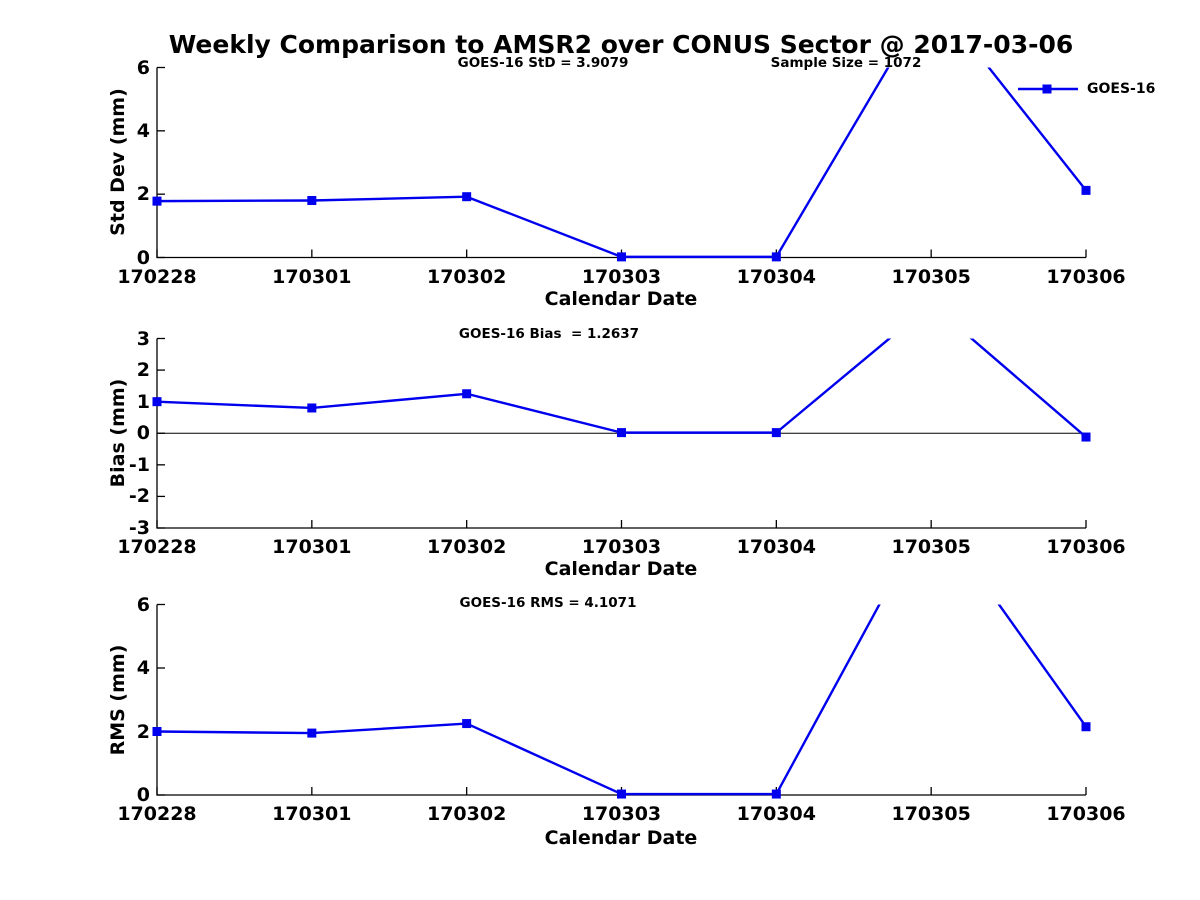  Describe the element at coordinates (143, 338) in the screenshot. I see `y-tick-label: 3` at that location.